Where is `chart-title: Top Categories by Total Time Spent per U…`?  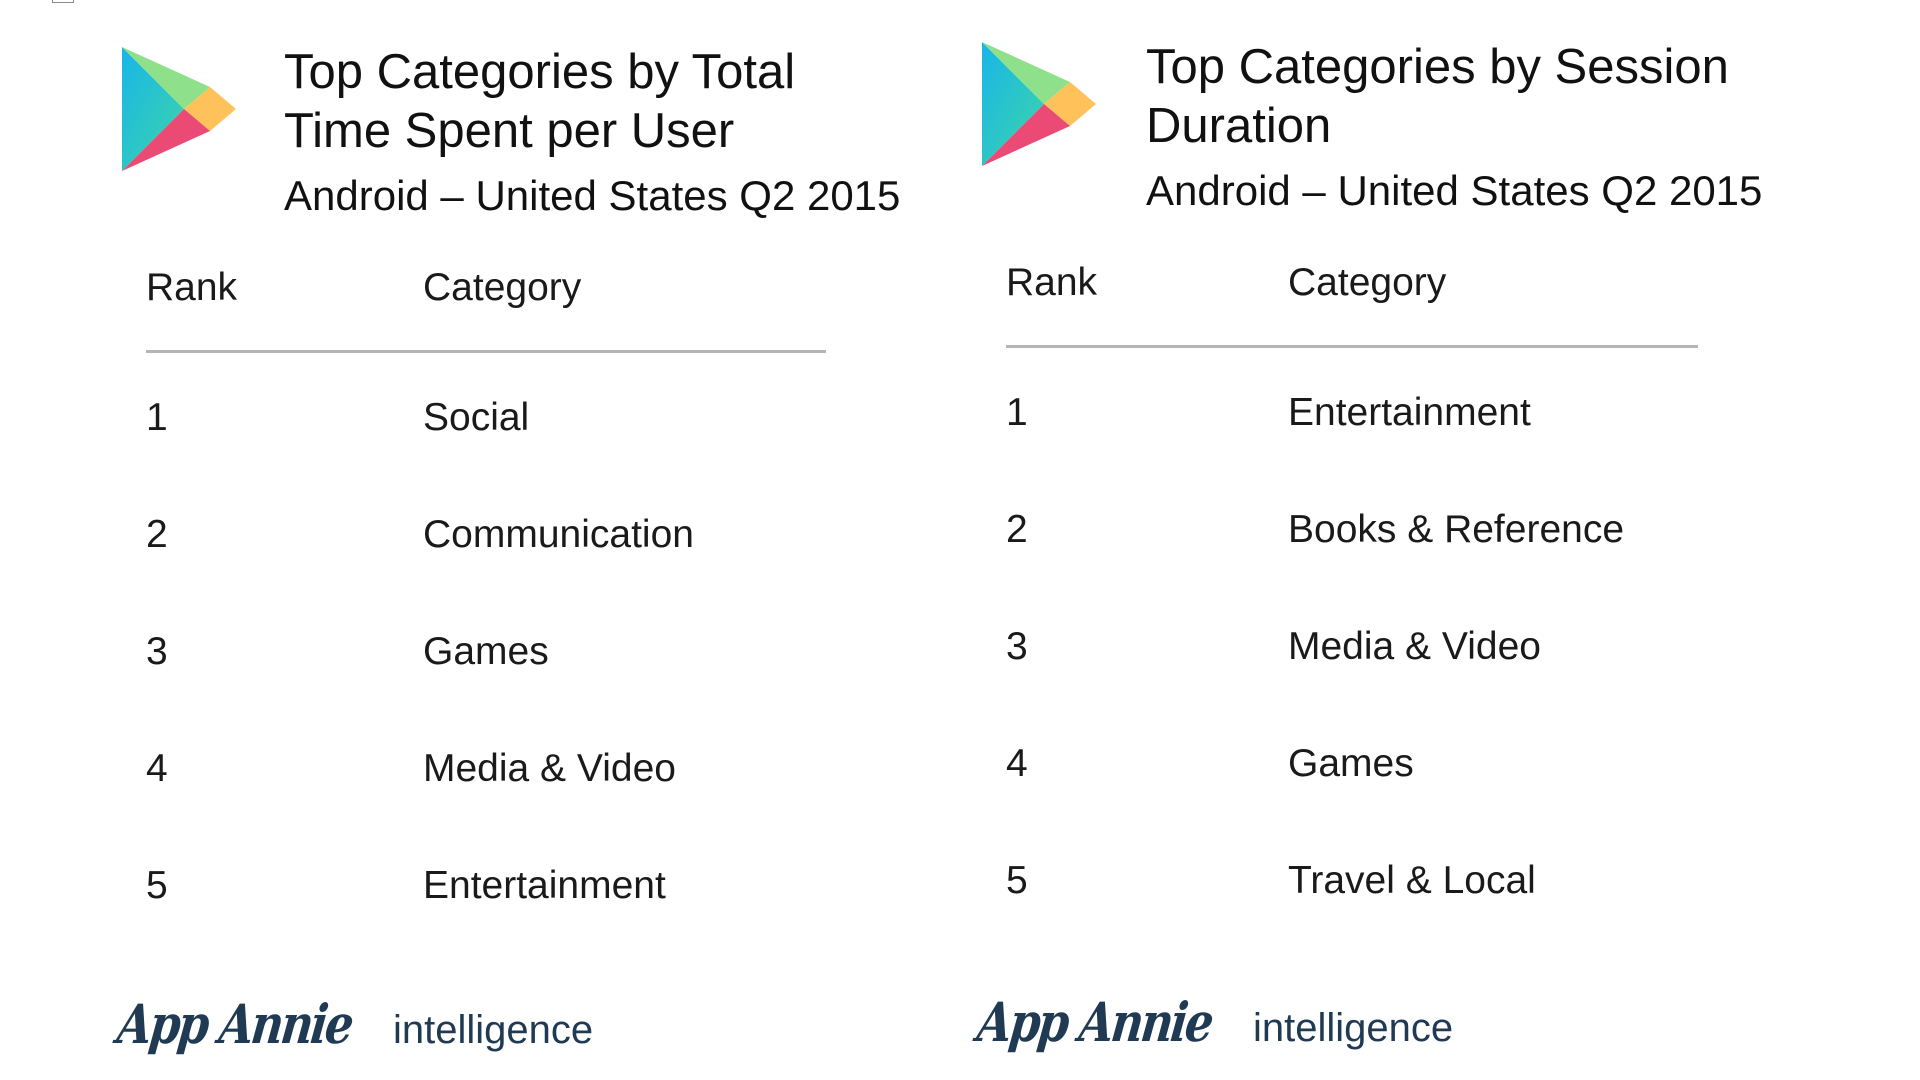
chart-title: Top Categories by Total Time Spent per U… is located at coordinates (540, 101).